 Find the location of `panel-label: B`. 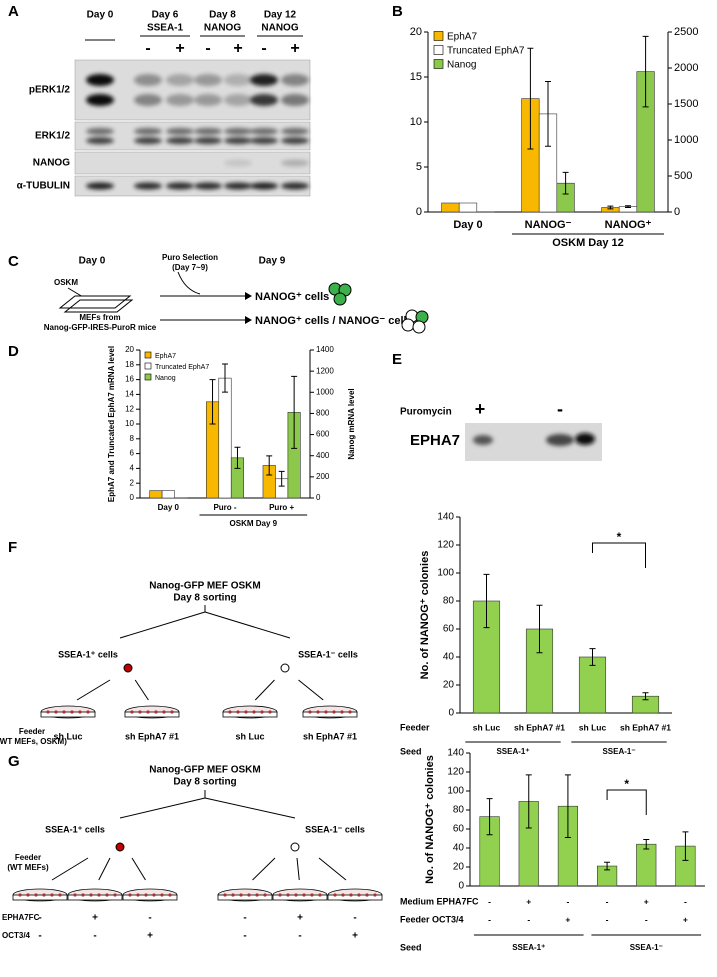

panel-label: B is located at coordinates (397, 11).